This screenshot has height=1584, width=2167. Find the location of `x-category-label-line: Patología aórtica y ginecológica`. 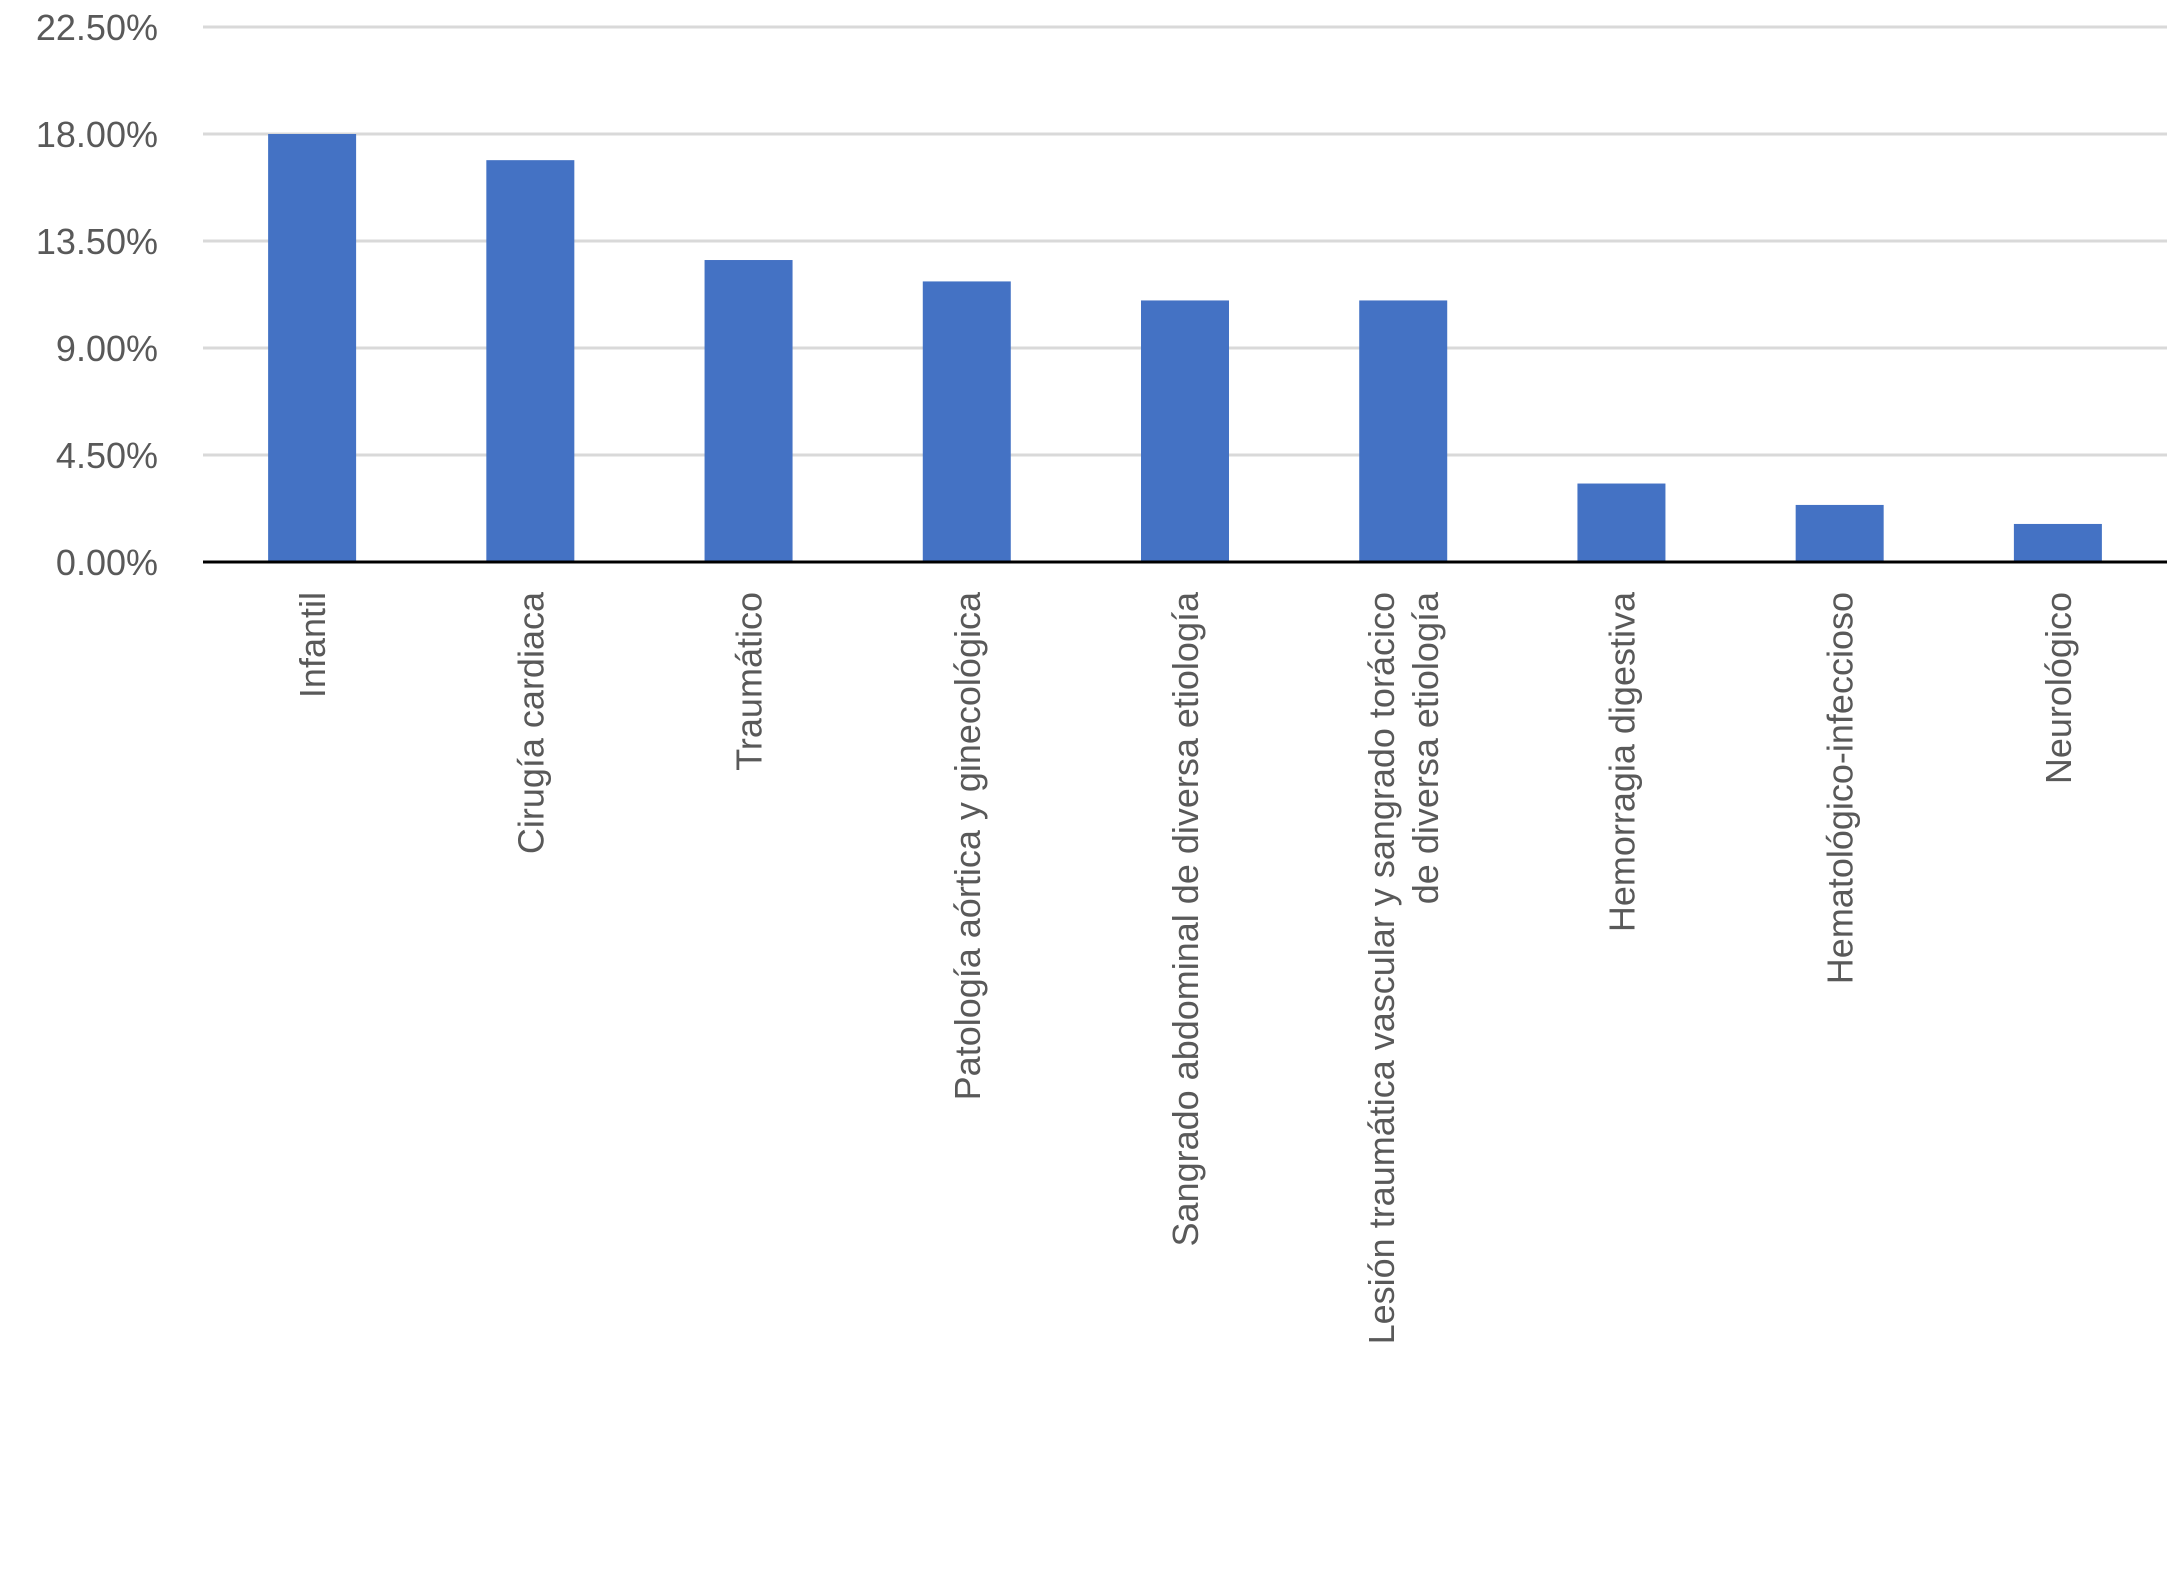

x-category-label-line: Patología aórtica y ginecológica is located at coordinates (967, 845).